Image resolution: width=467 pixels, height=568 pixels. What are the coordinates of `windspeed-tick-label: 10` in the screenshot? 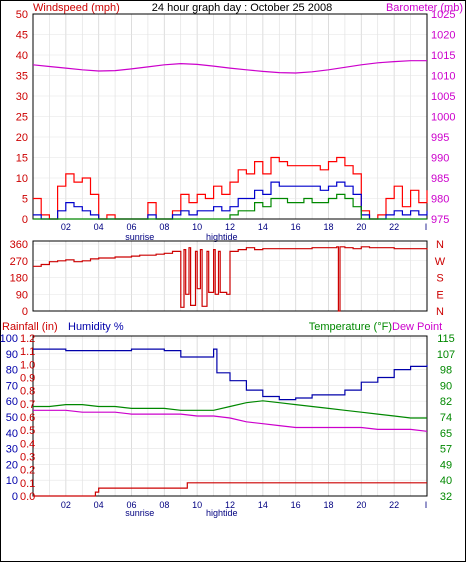 It's located at (22, 179).